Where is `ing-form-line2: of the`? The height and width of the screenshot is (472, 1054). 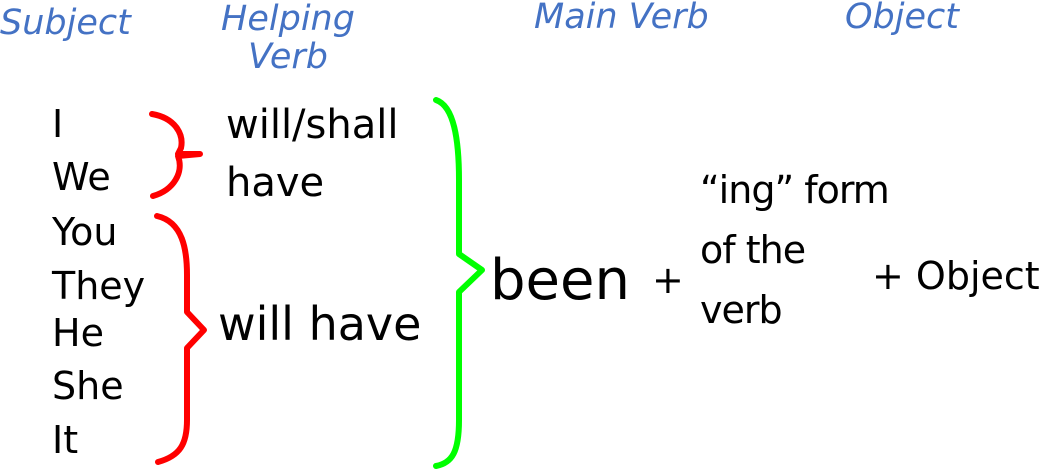
ing-form-line2: of the is located at coordinates (753, 250).